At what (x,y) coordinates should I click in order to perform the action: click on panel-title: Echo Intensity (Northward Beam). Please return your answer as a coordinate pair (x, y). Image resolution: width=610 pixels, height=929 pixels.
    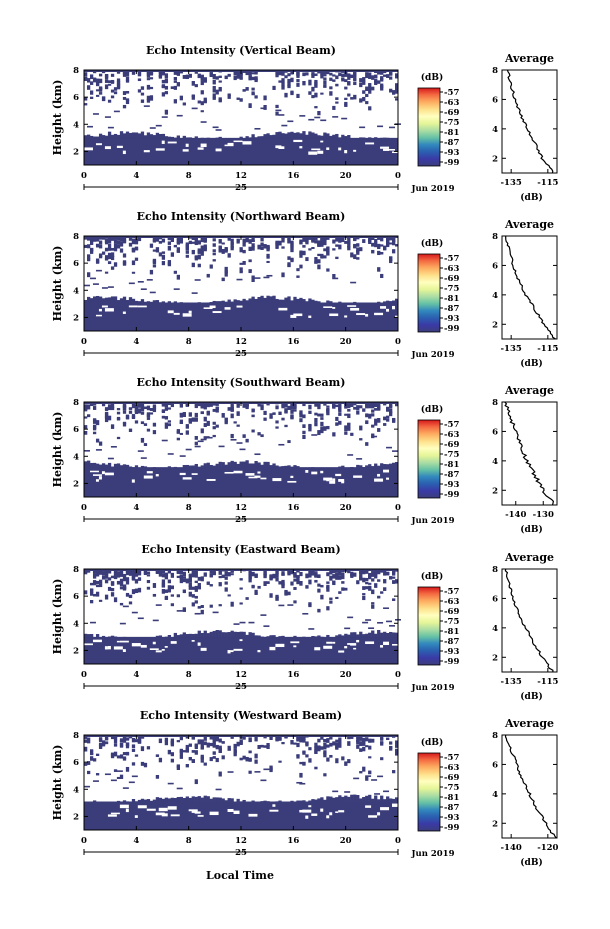
    Looking at the image, I should click on (241, 216).